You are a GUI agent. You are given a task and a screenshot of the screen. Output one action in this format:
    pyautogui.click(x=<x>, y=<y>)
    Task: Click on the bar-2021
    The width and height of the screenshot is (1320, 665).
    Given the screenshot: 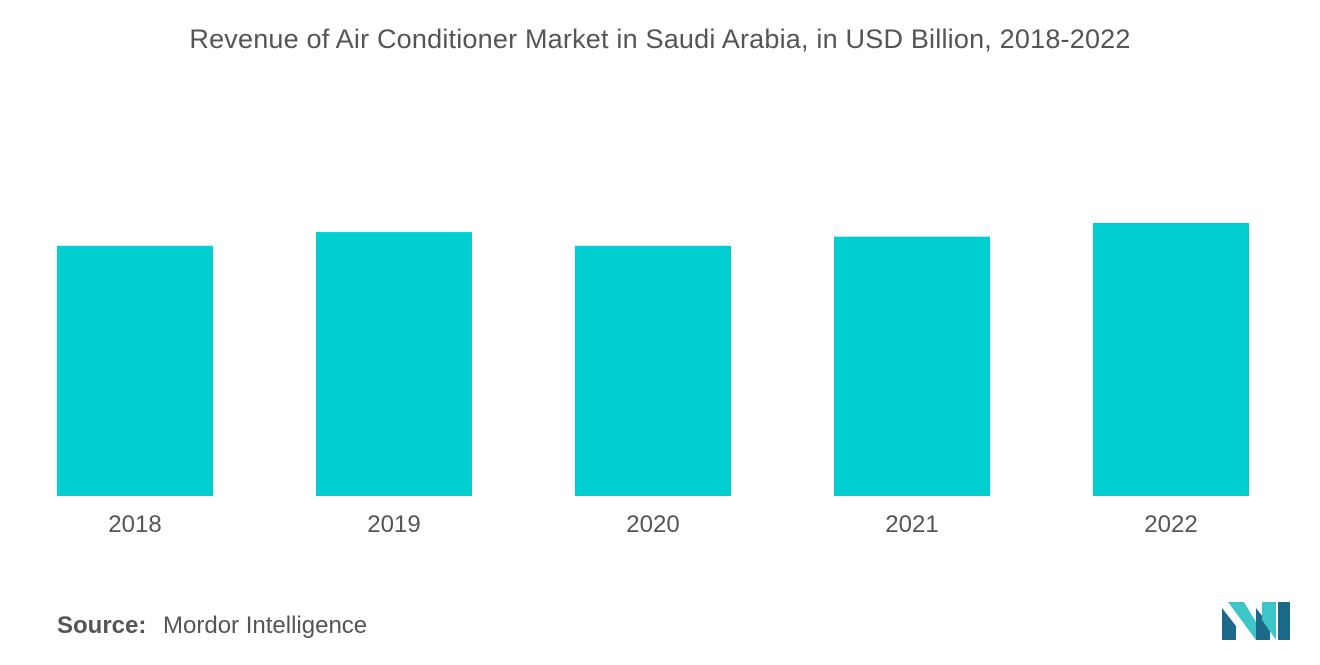 What is the action you would take?
    pyautogui.click(x=912, y=366)
    